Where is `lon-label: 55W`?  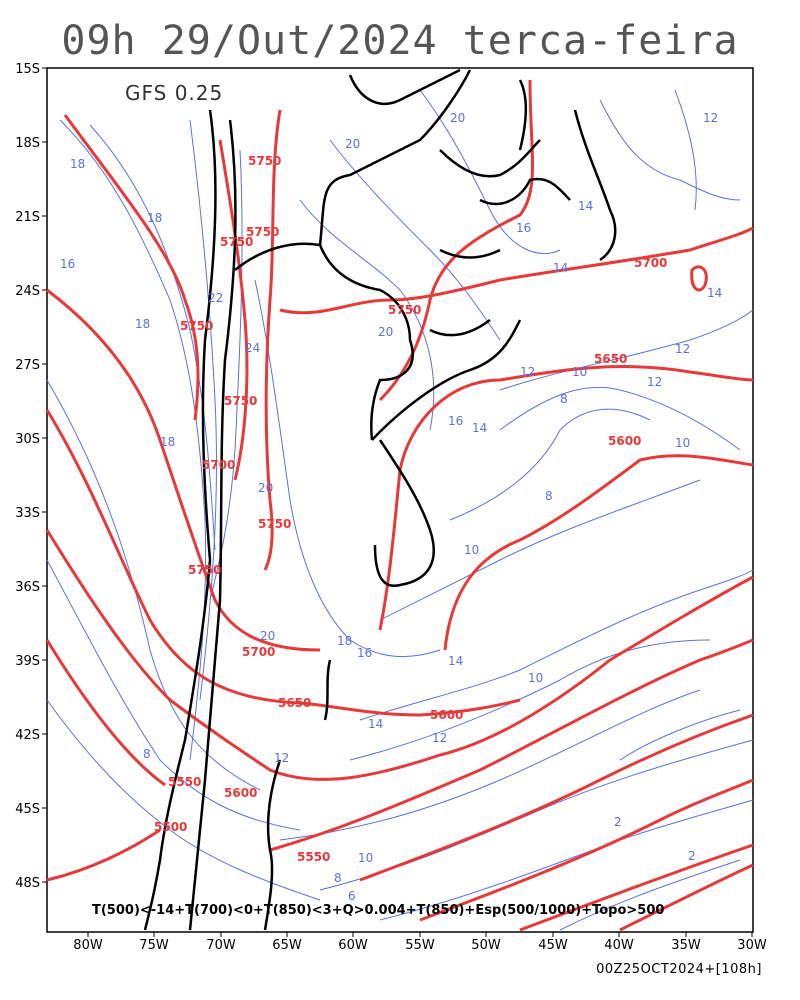 lon-label: 55W is located at coordinates (420, 945).